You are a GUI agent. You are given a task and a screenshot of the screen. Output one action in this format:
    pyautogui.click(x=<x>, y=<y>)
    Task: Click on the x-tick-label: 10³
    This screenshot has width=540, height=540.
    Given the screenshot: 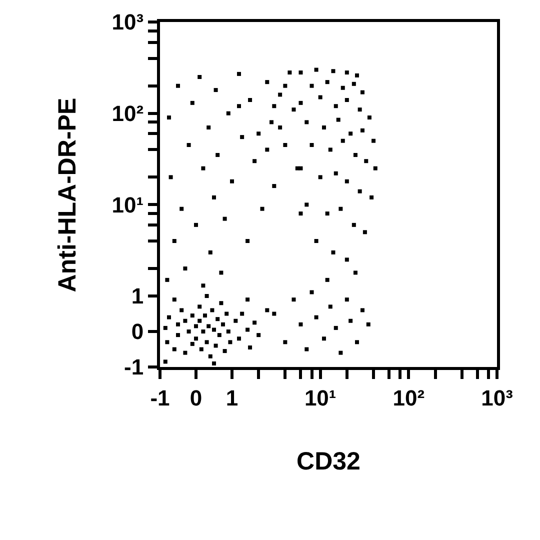 What is the action you would take?
    pyautogui.click(x=497, y=397)
    